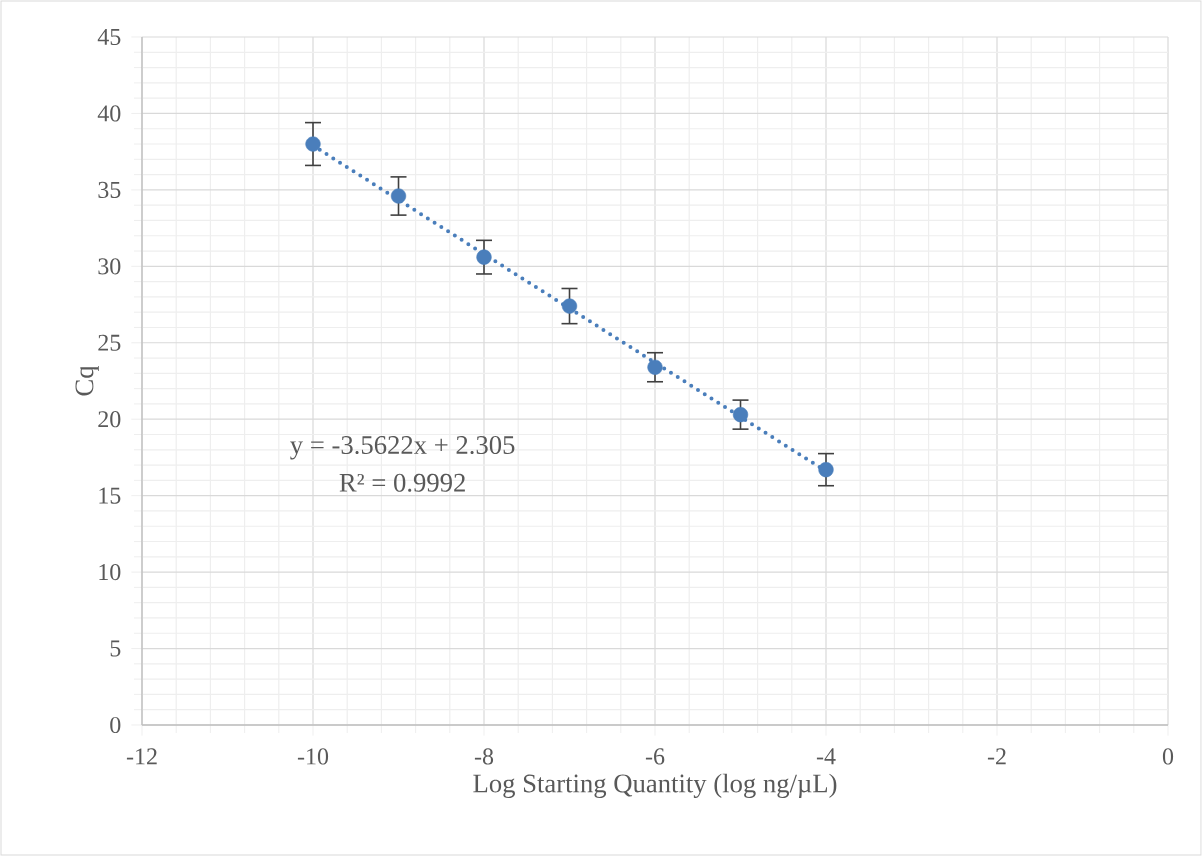  What do you see at coordinates (110, 495) in the screenshot?
I see `y-tick-label: 15` at bounding box center [110, 495].